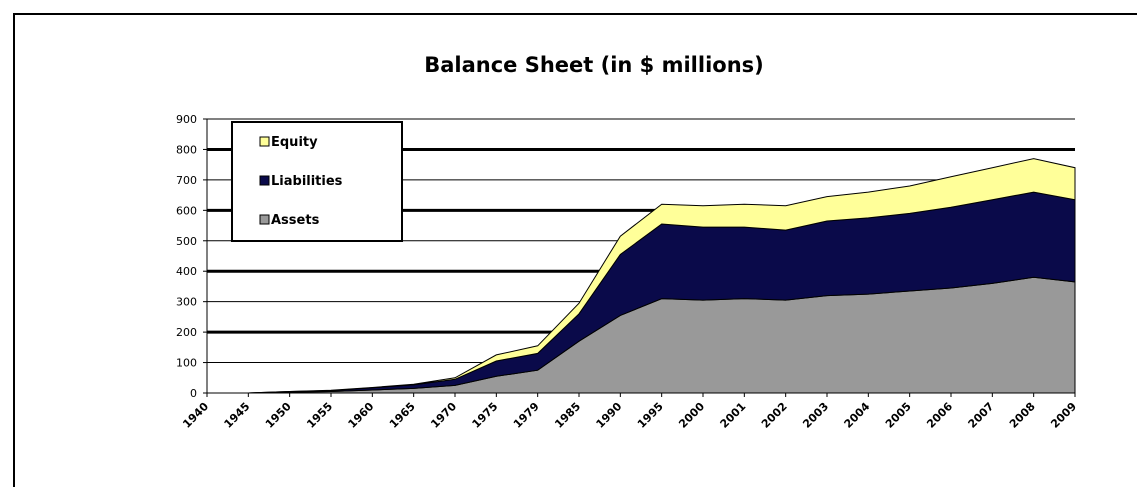 Image resolution: width=1141 pixels, height=491 pixels. I want to click on x-tick-label: 1960, so click(361, 415).